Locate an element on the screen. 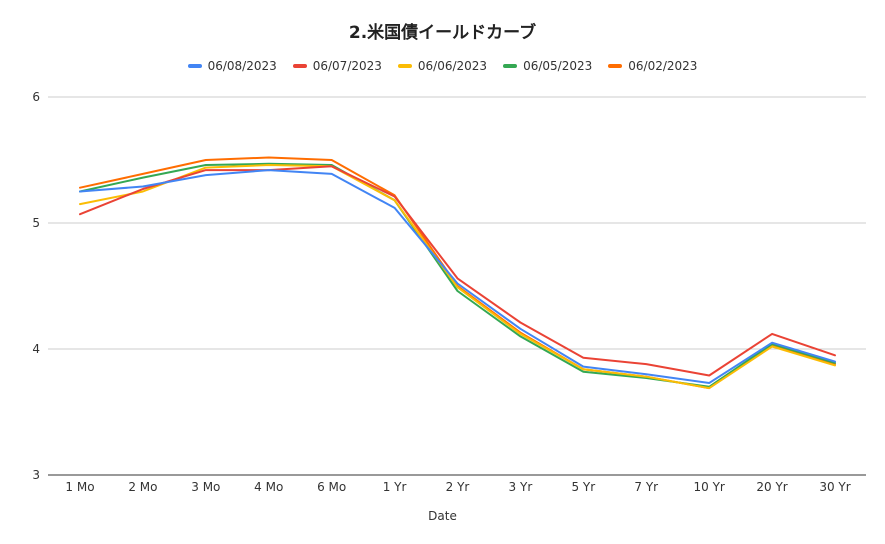 The image size is (885, 544). legend-label: 06/02/2023 is located at coordinates (663, 66).